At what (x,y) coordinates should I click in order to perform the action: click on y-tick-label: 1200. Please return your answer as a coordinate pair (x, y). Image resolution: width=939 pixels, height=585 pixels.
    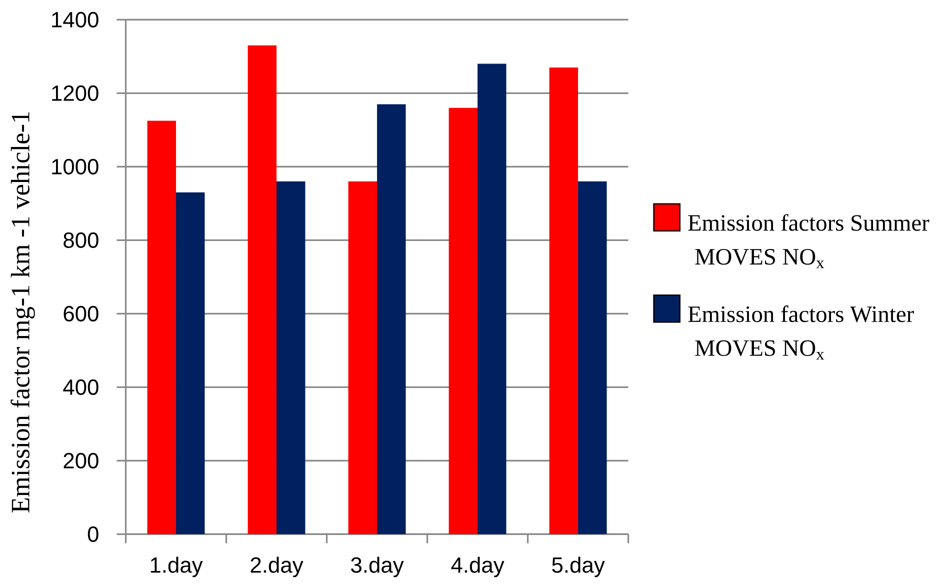
    Looking at the image, I should click on (75, 93).